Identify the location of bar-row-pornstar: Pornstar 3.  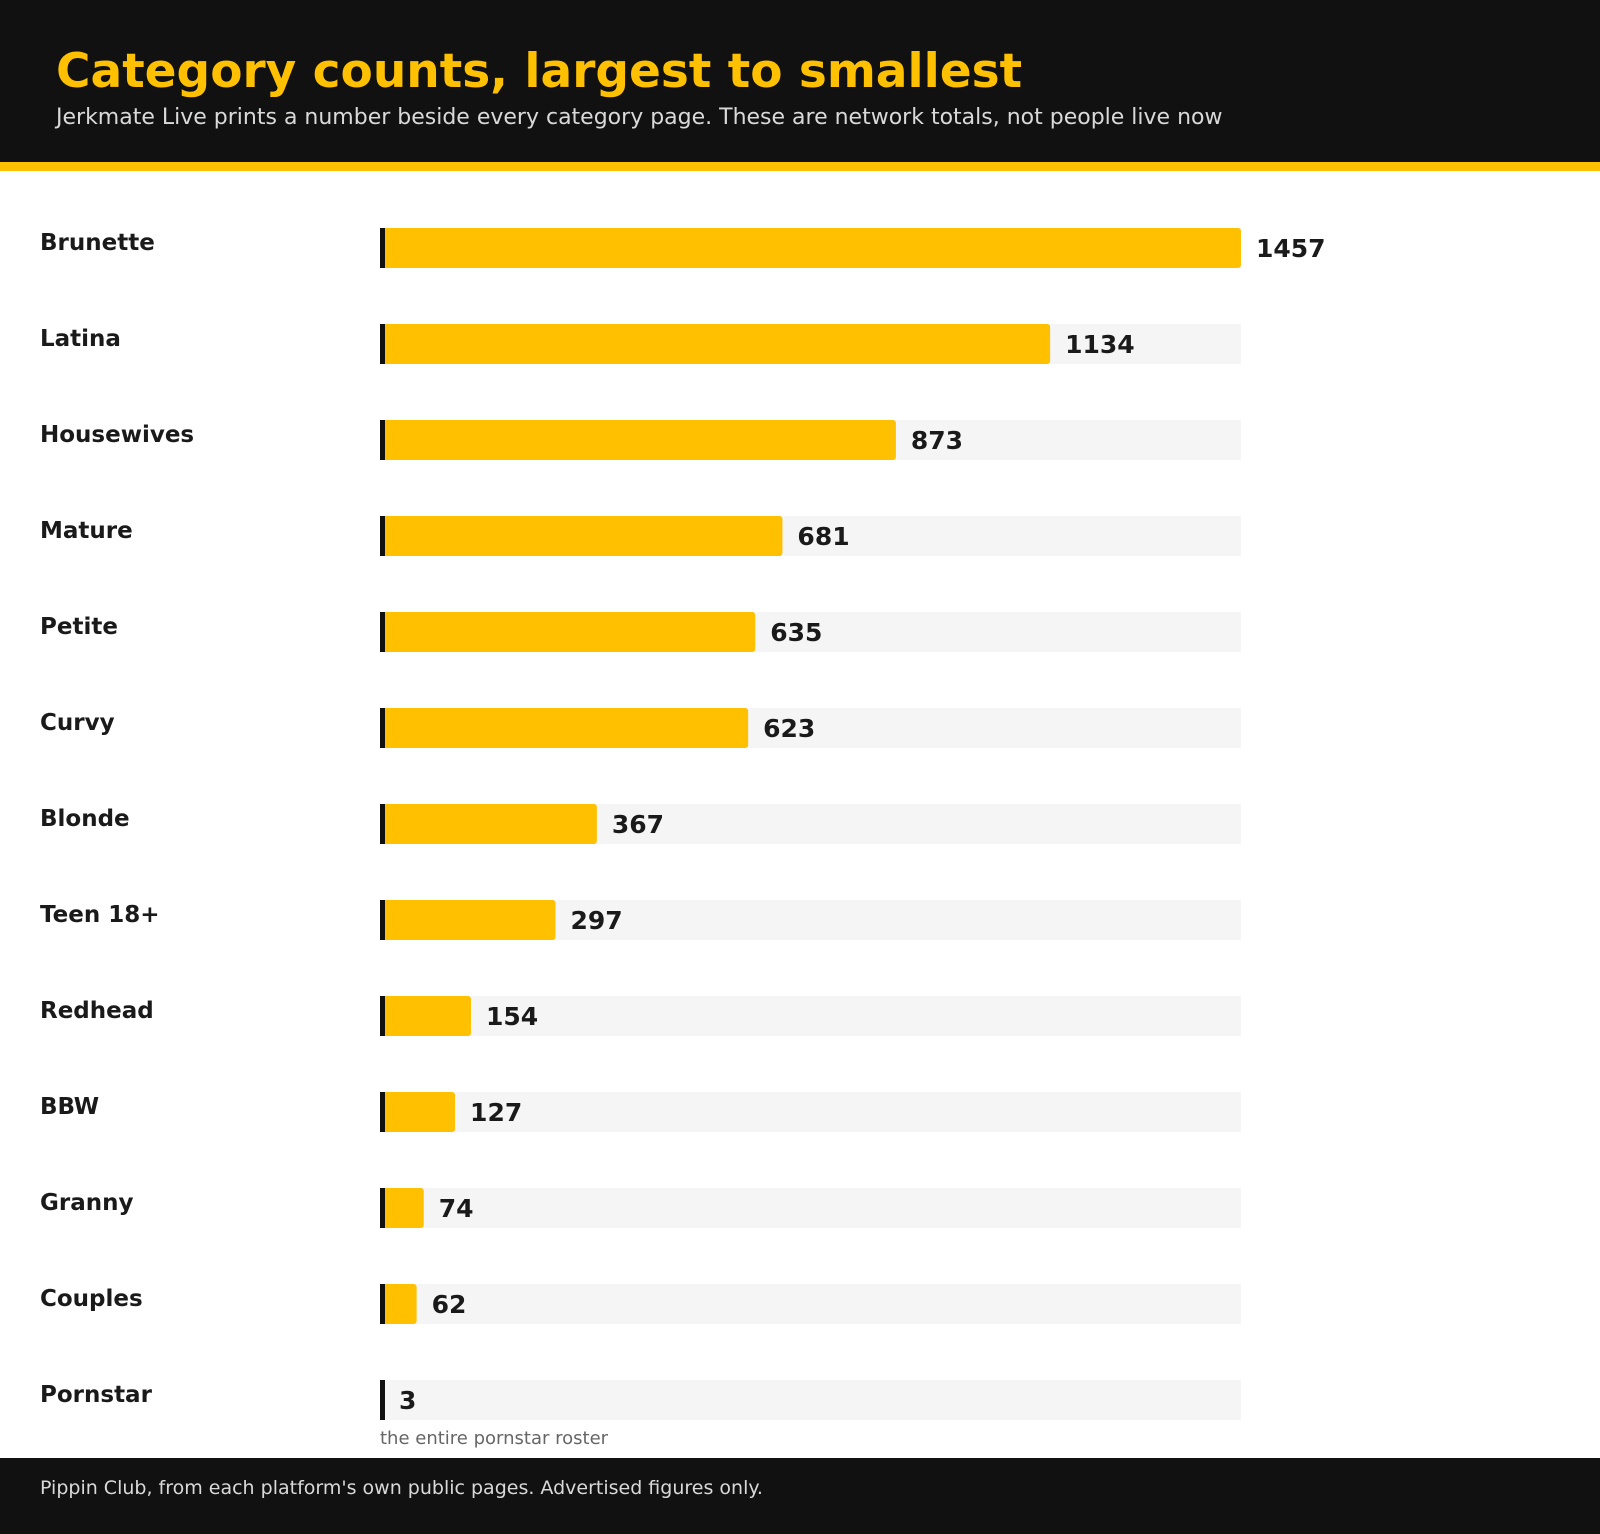
(640, 1400).